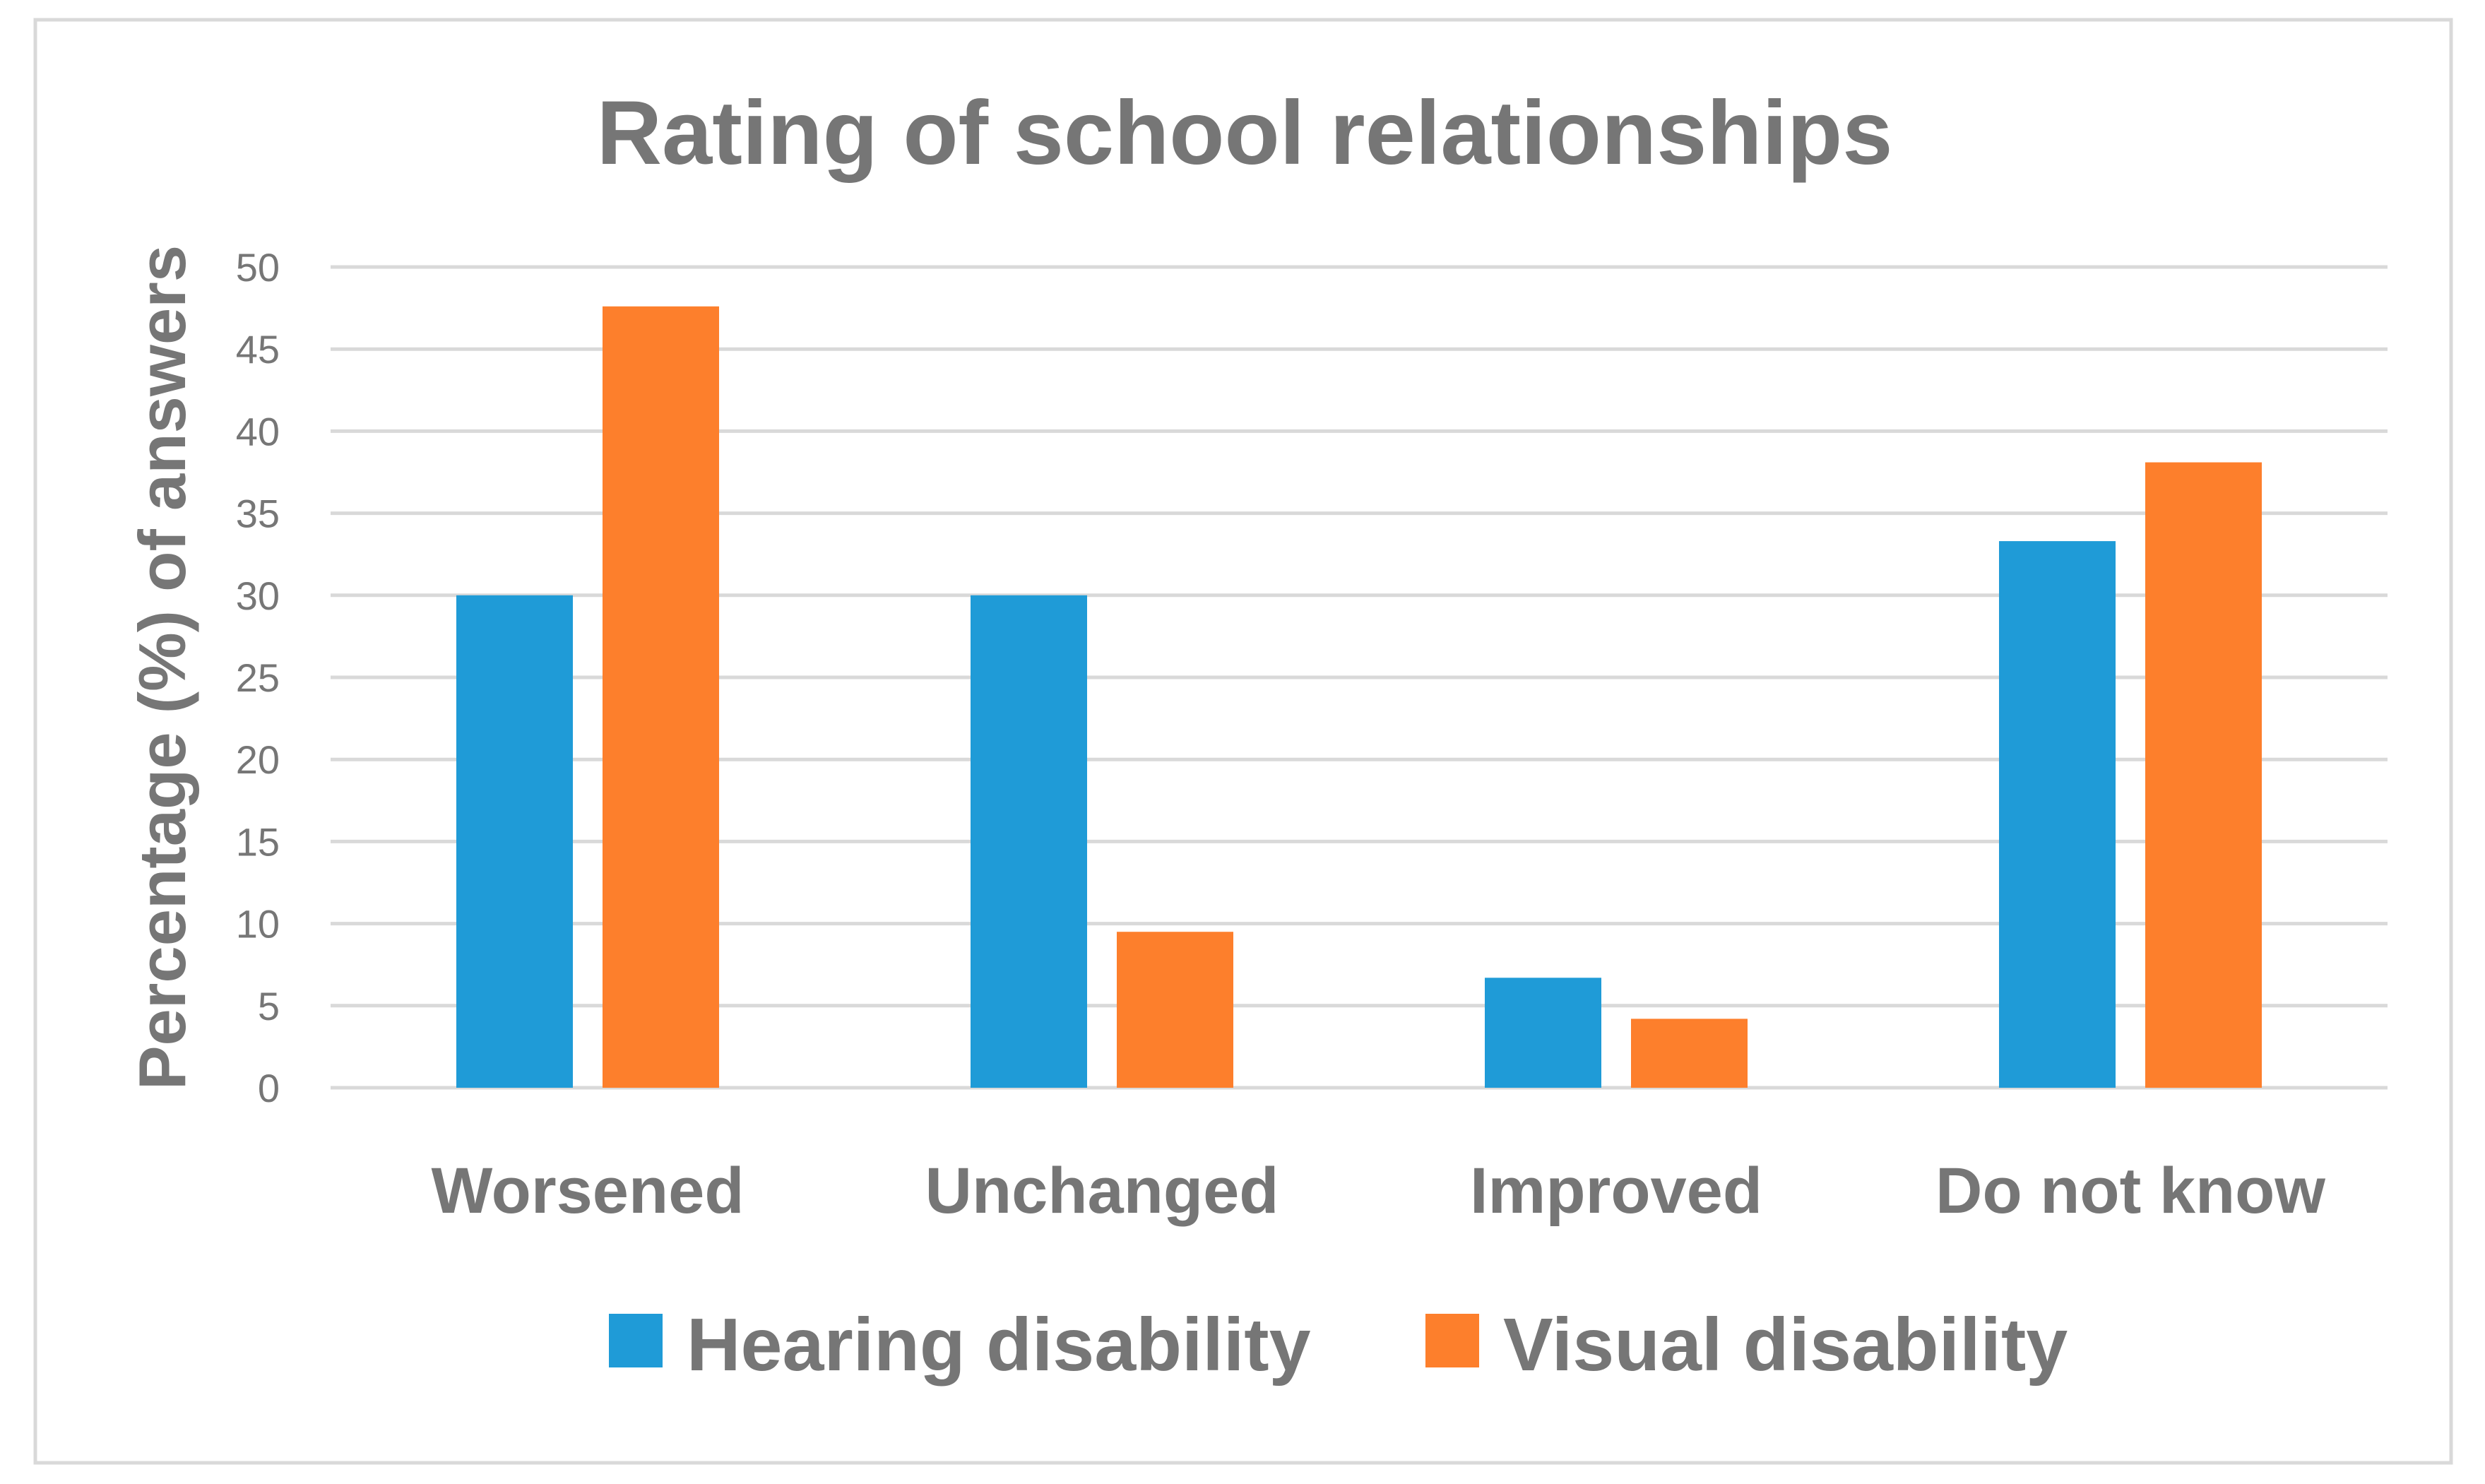 The width and height of the screenshot is (2485, 1484). Describe the element at coordinates (1102, 1191) in the screenshot. I see `x-tick-label: Unchanged` at that location.